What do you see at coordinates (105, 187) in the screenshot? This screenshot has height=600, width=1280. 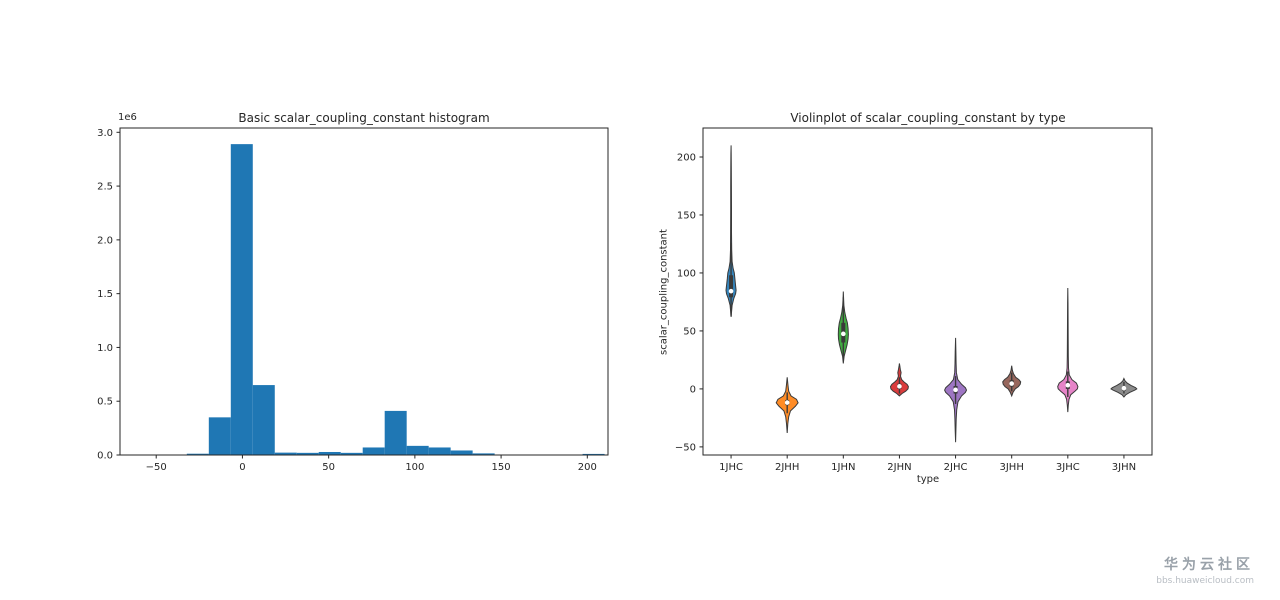 I see `y-tick-label: 2.5` at bounding box center [105, 187].